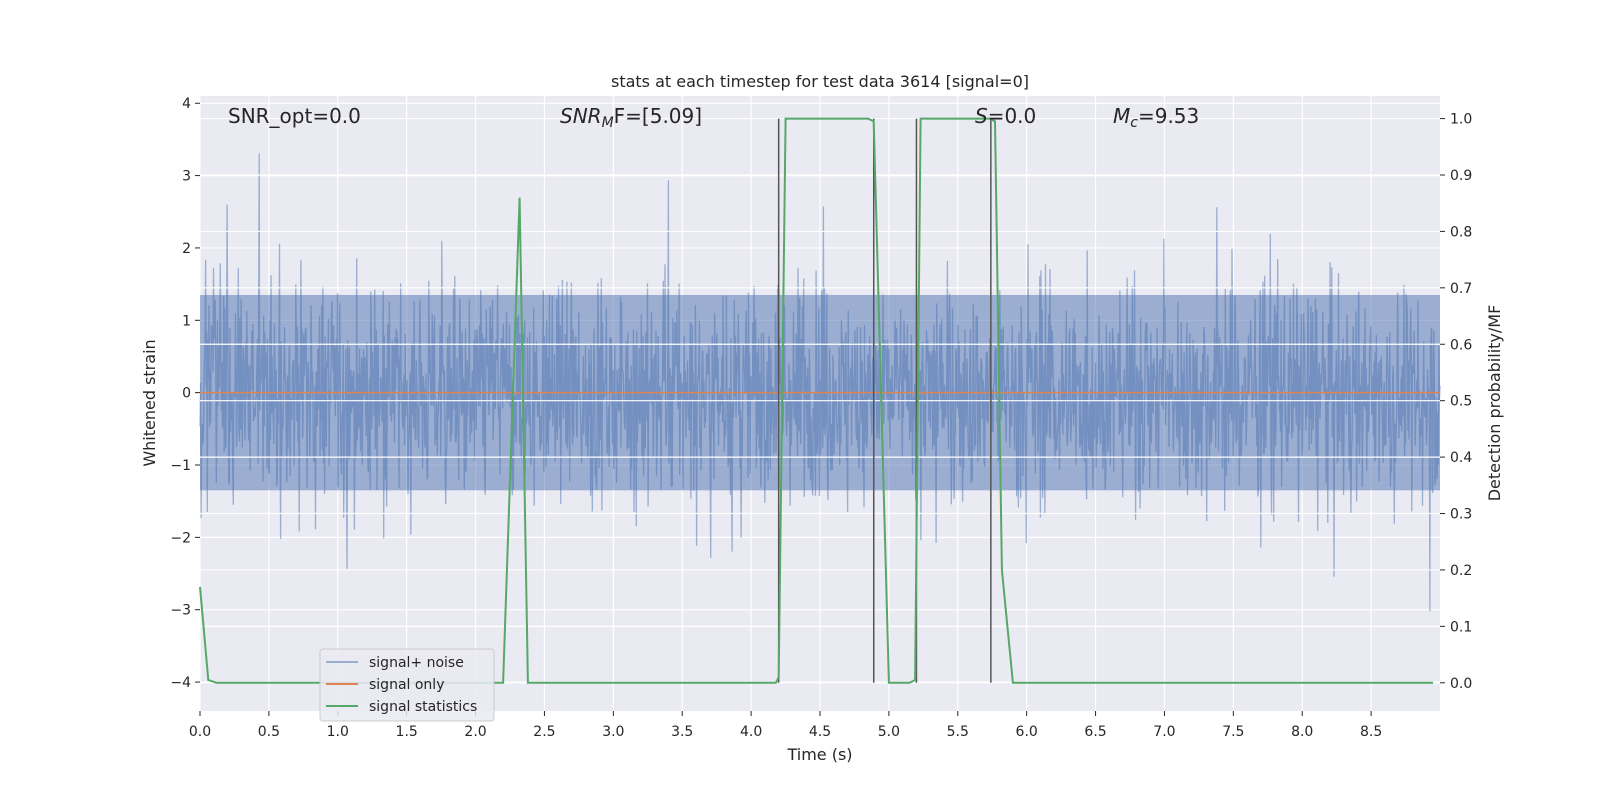 This screenshot has width=1600, height=800. I want to click on y2-tick-label: 0.4, so click(1461, 458).